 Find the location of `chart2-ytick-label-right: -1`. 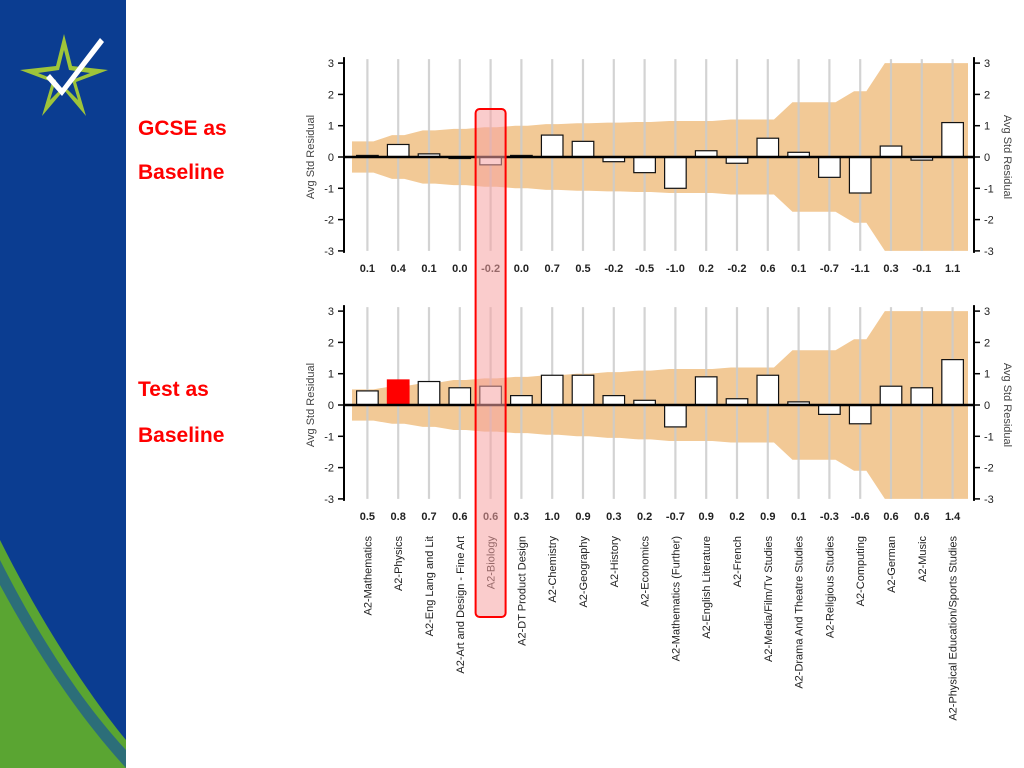

chart2-ytick-label-right: -1 is located at coordinates (989, 437).